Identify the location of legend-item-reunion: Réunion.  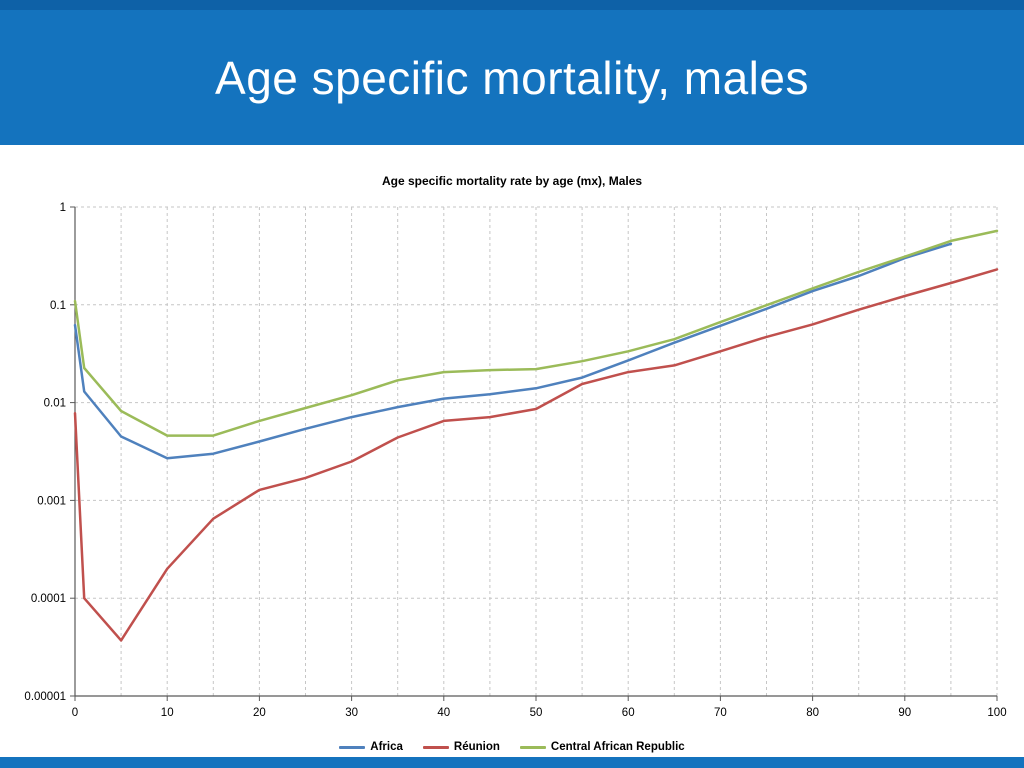
(461, 747).